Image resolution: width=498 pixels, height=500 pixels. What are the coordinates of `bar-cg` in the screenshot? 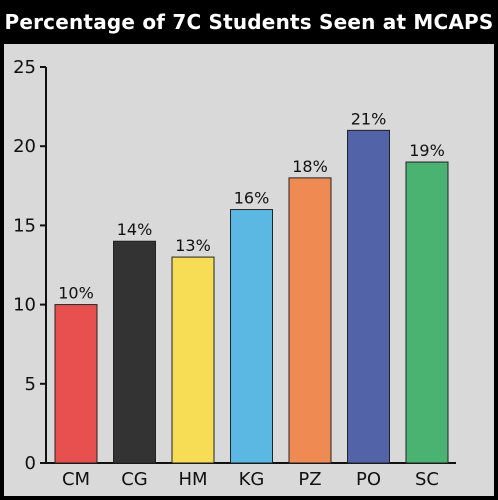 It's located at (134, 352).